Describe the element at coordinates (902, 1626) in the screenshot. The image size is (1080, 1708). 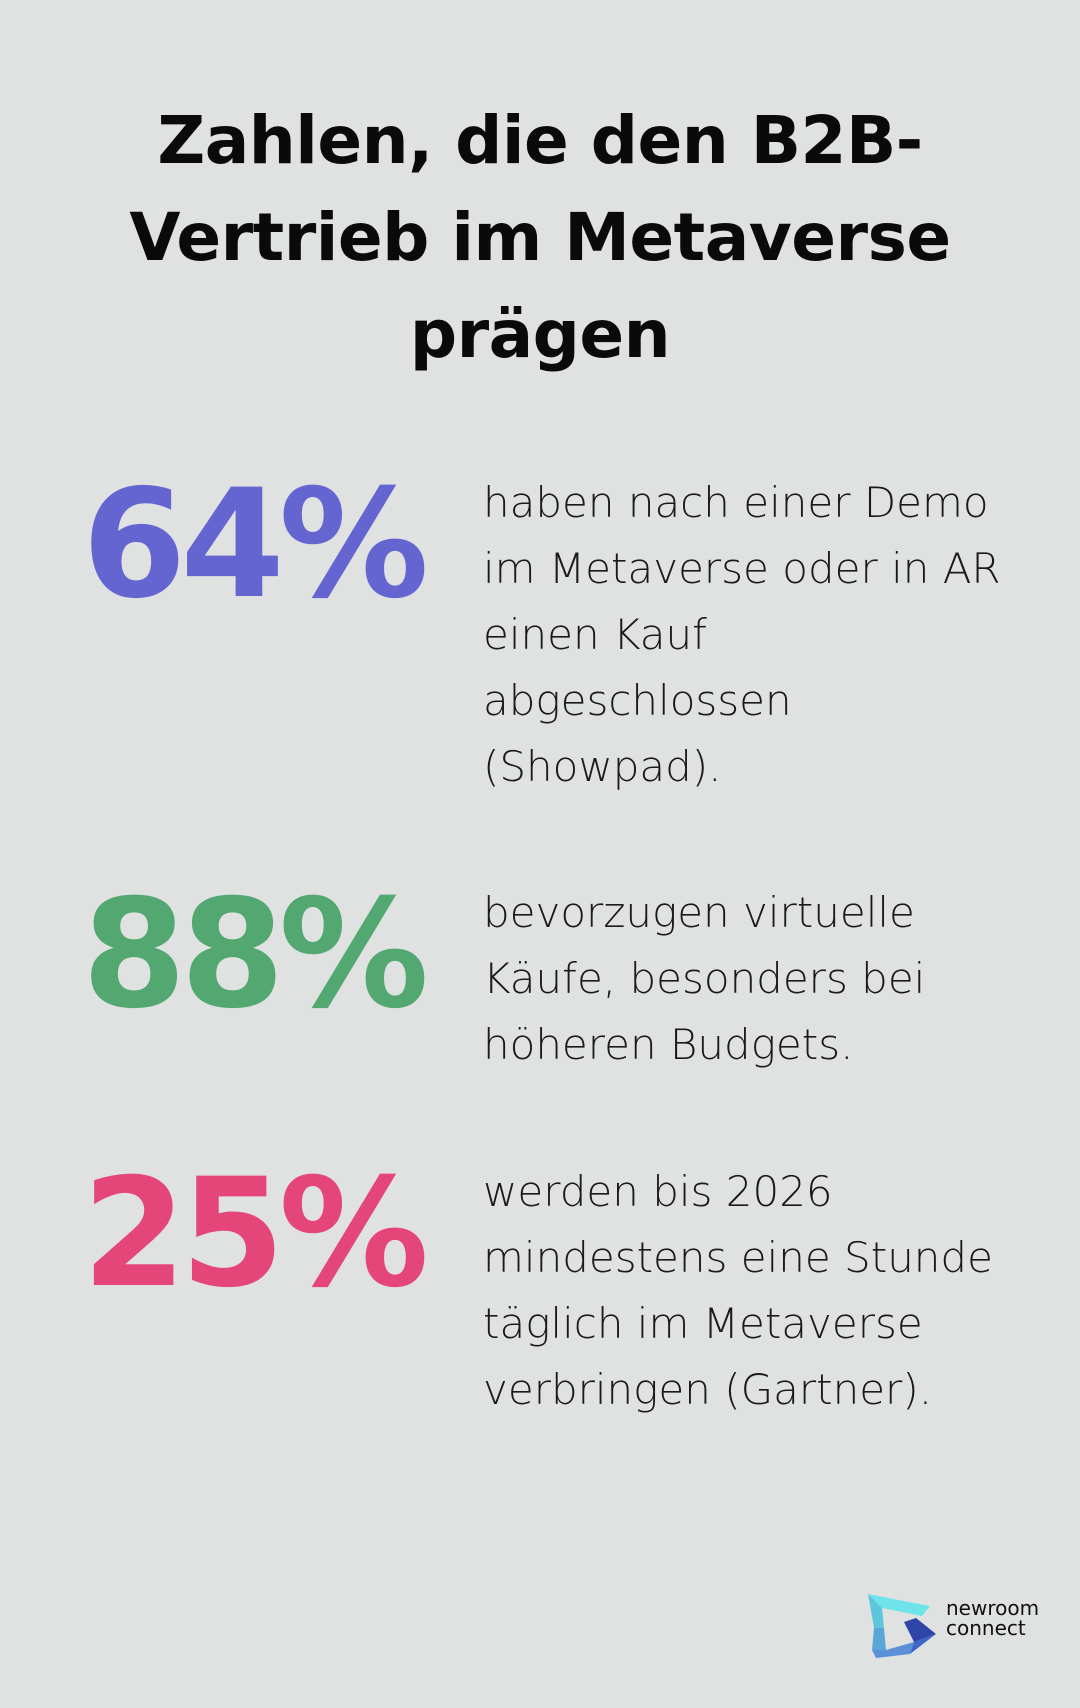
I see `logo-mark-icon` at that location.